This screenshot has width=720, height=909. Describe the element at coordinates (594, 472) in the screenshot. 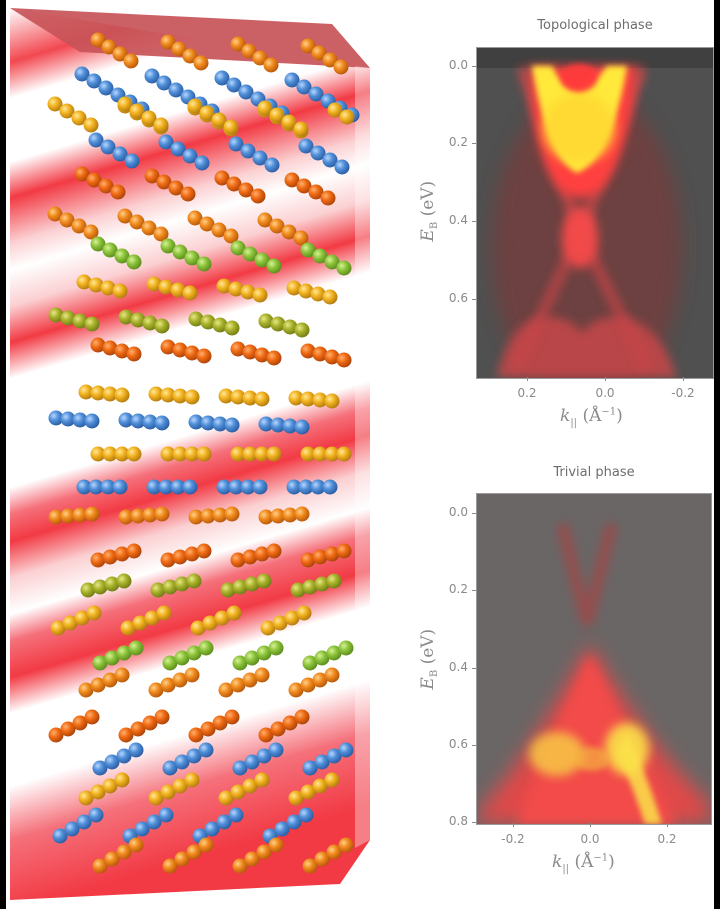

I see `trivial-phase-title: Trivial phase` at that location.